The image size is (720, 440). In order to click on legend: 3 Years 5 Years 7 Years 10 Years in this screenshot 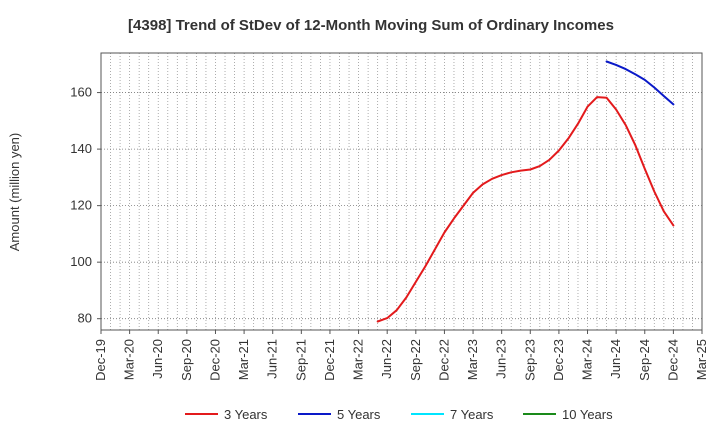, I will do `click(399, 414)`.